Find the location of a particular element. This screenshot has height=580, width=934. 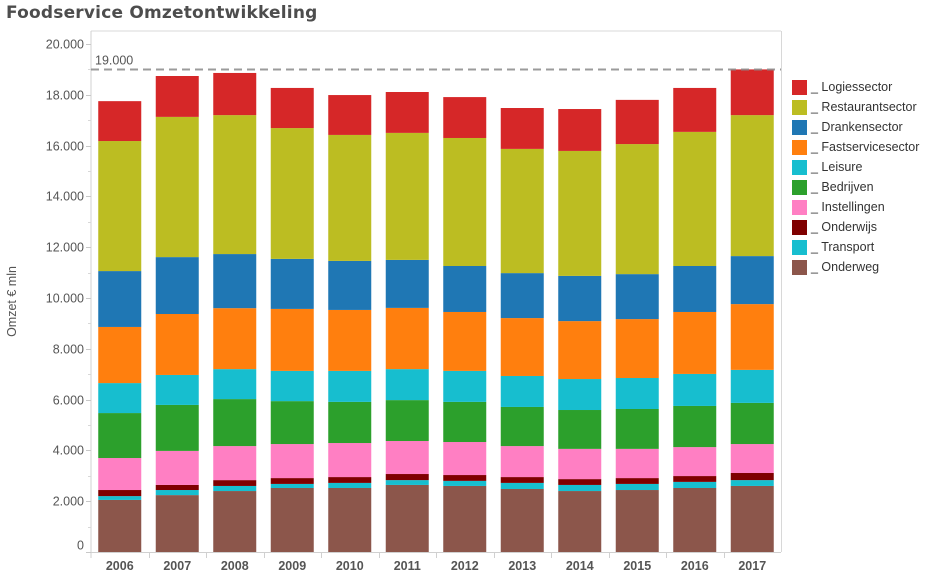

bar-segment-onderweg-2016 is located at coordinates (695, 519).